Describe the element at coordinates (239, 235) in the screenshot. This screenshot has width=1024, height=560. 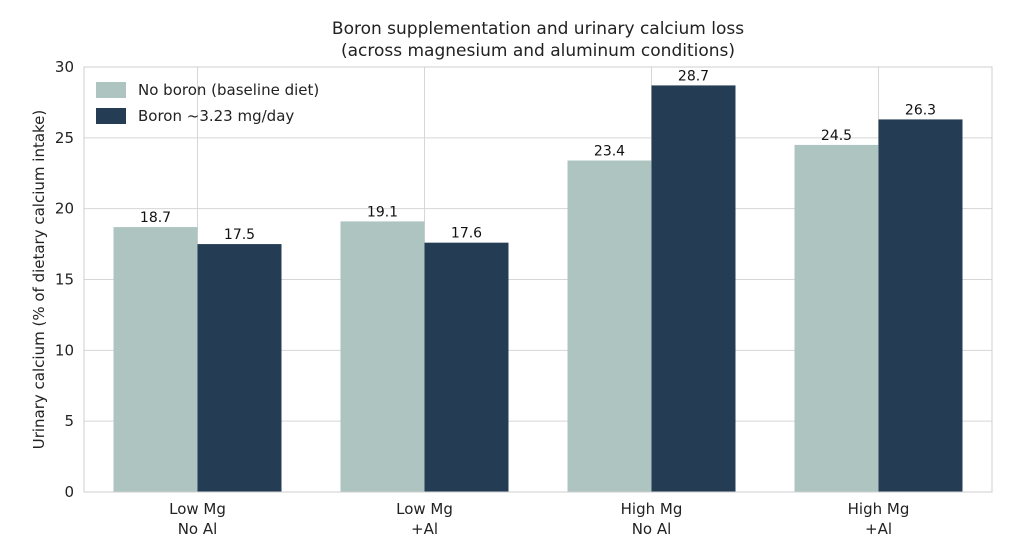
I see `bar-value-label: 17.5` at that location.